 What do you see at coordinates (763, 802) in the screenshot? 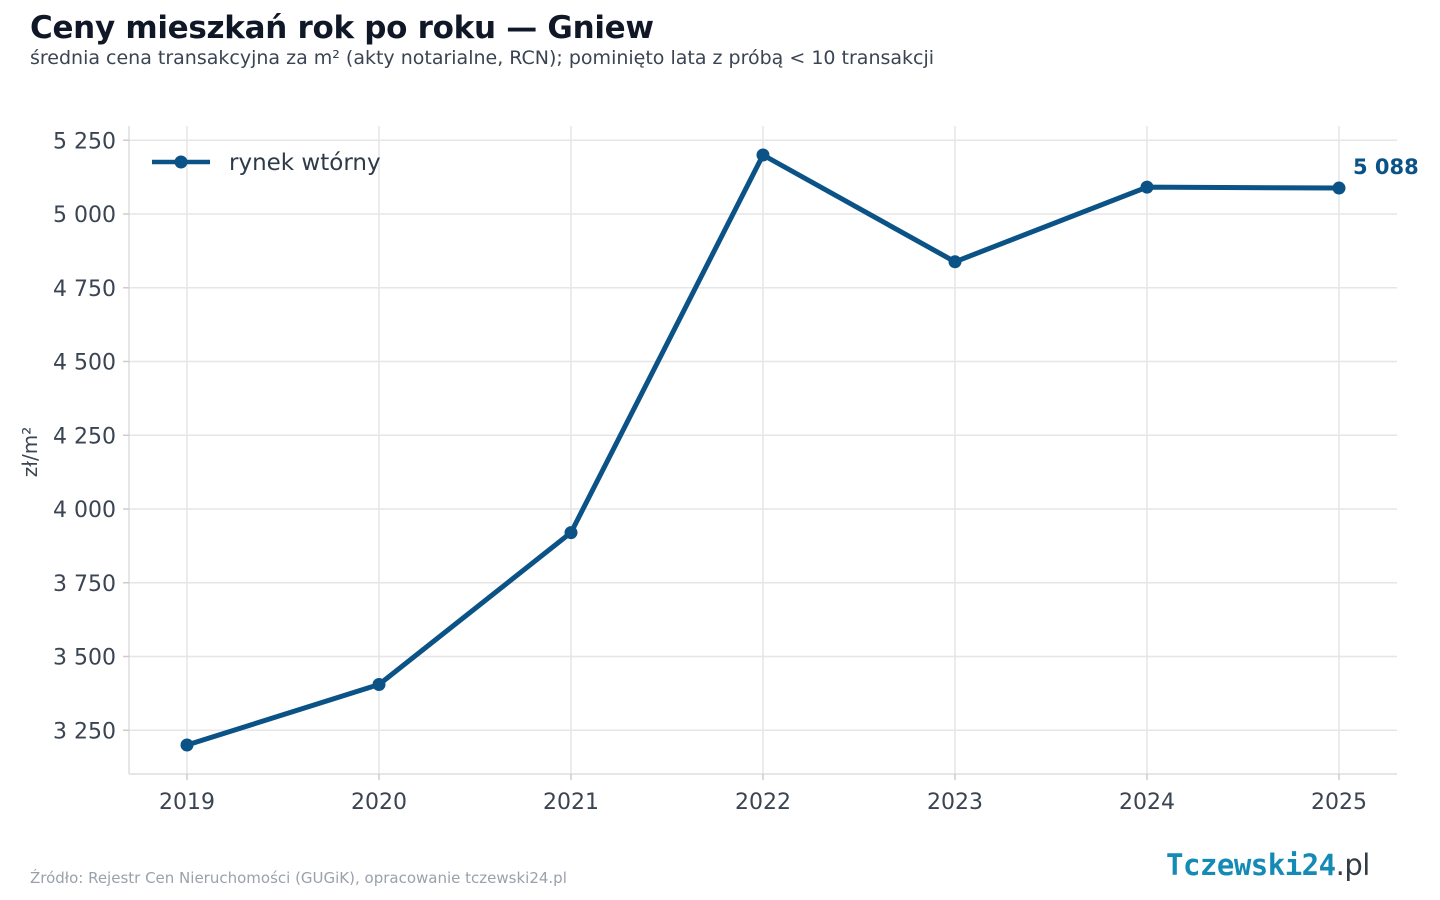
I see `x-tick-label: 2022` at bounding box center [763, 802].